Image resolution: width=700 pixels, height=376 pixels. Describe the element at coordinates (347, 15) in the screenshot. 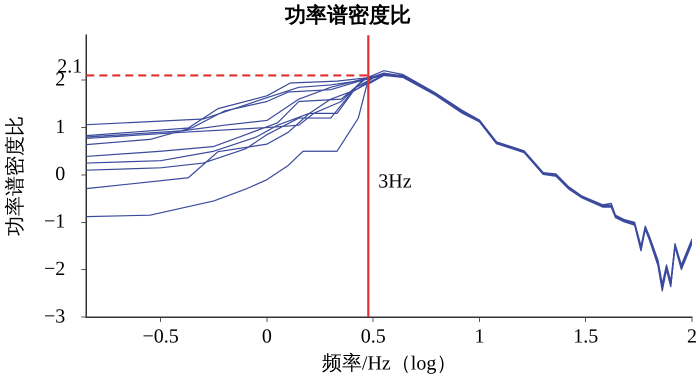

I see `chart-title: 功率谱密度比` at that location.